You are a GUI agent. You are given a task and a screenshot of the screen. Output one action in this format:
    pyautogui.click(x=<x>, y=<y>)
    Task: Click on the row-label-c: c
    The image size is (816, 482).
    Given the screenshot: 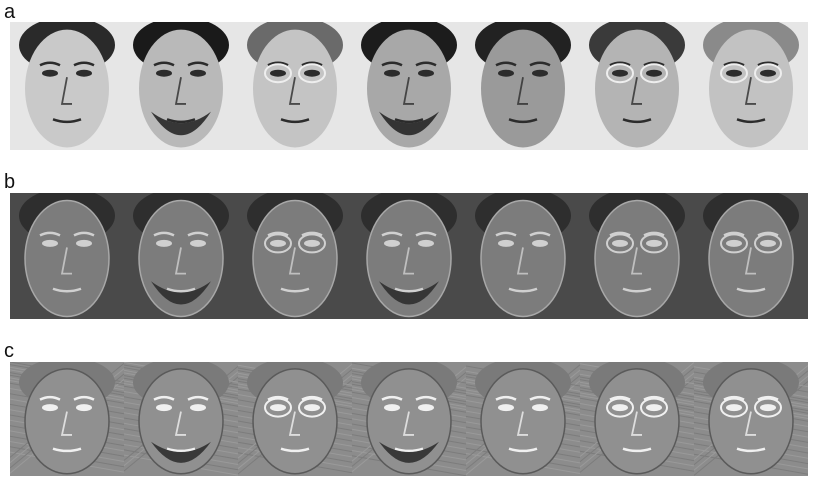 What is the action you would take?
    pyautogui.click(x=9, y=351)
    